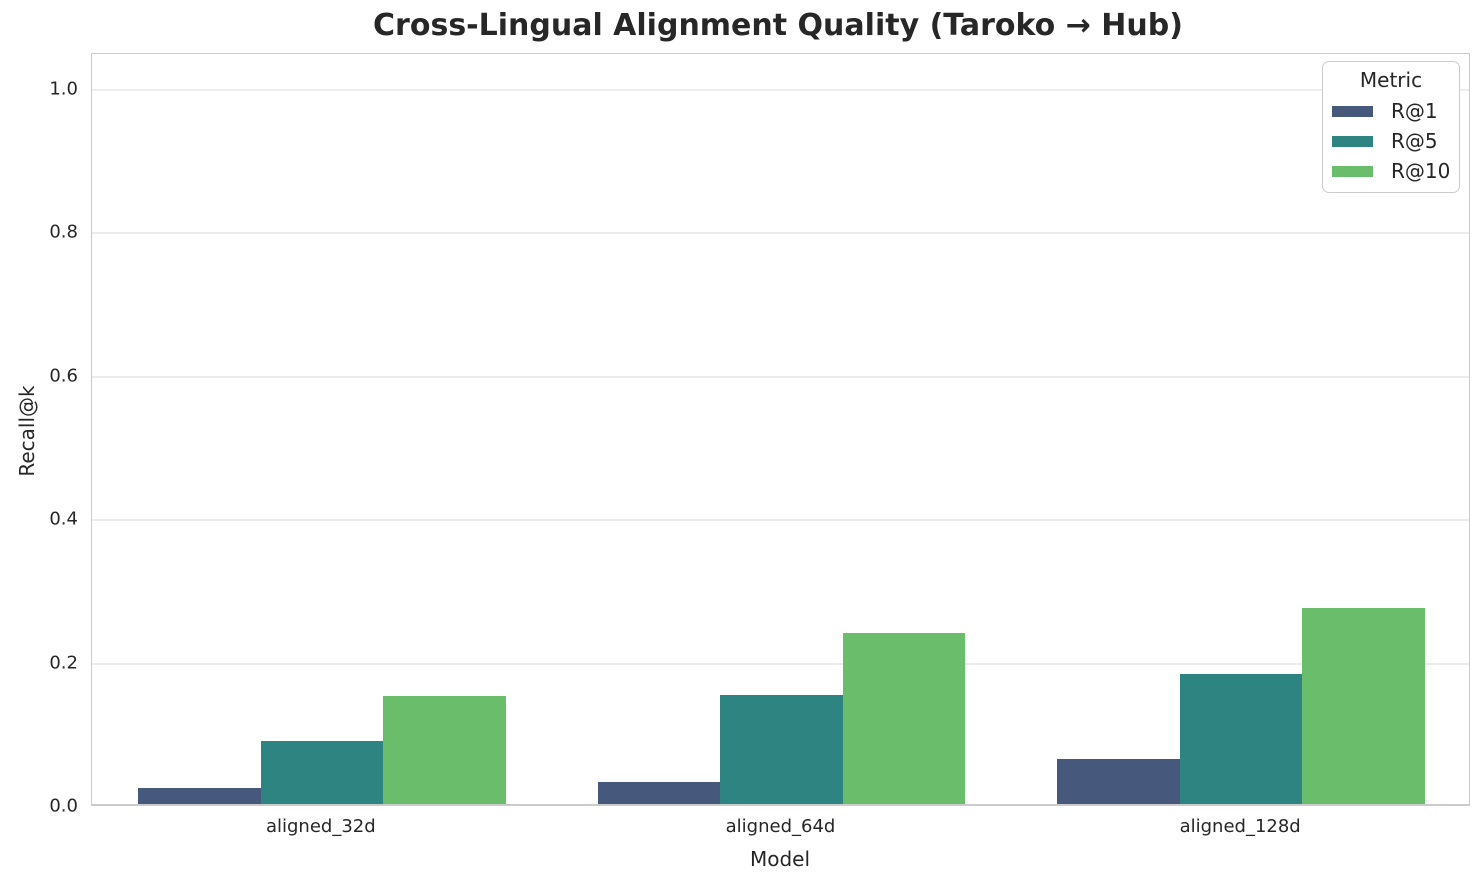 The image size is (1484, 885). I want to click on y-tick-label: 0.0, so click(63, 806).